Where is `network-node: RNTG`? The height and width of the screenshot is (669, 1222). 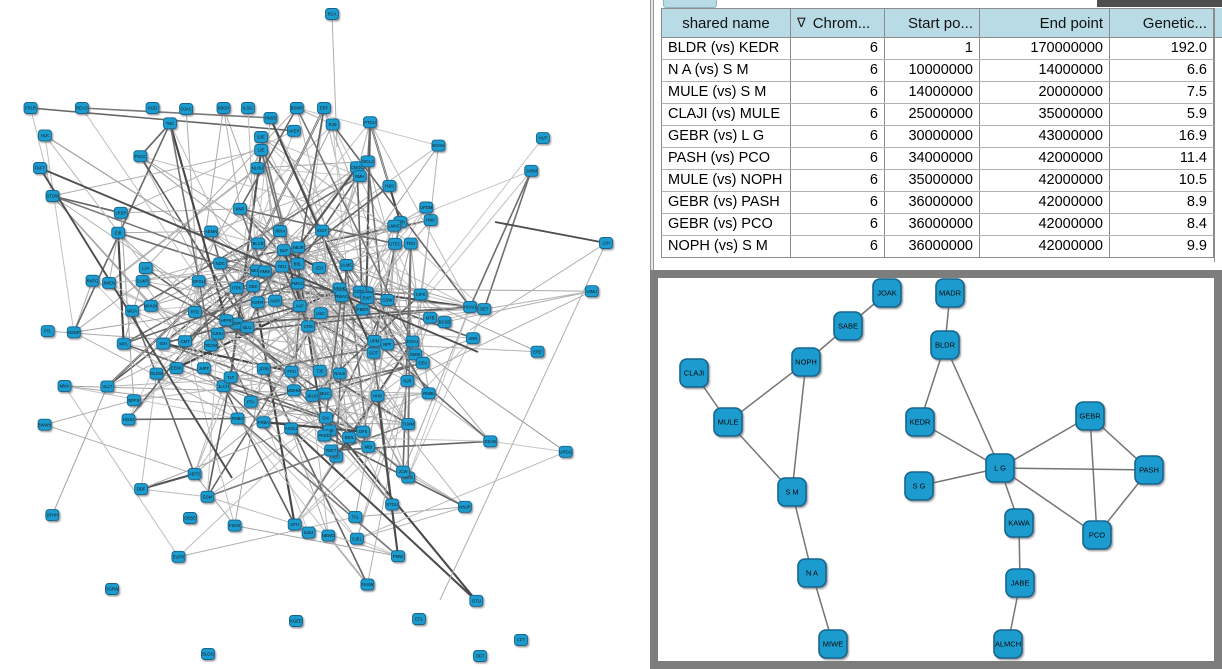
network-node: RNTG is located at coordinates (92, 280).